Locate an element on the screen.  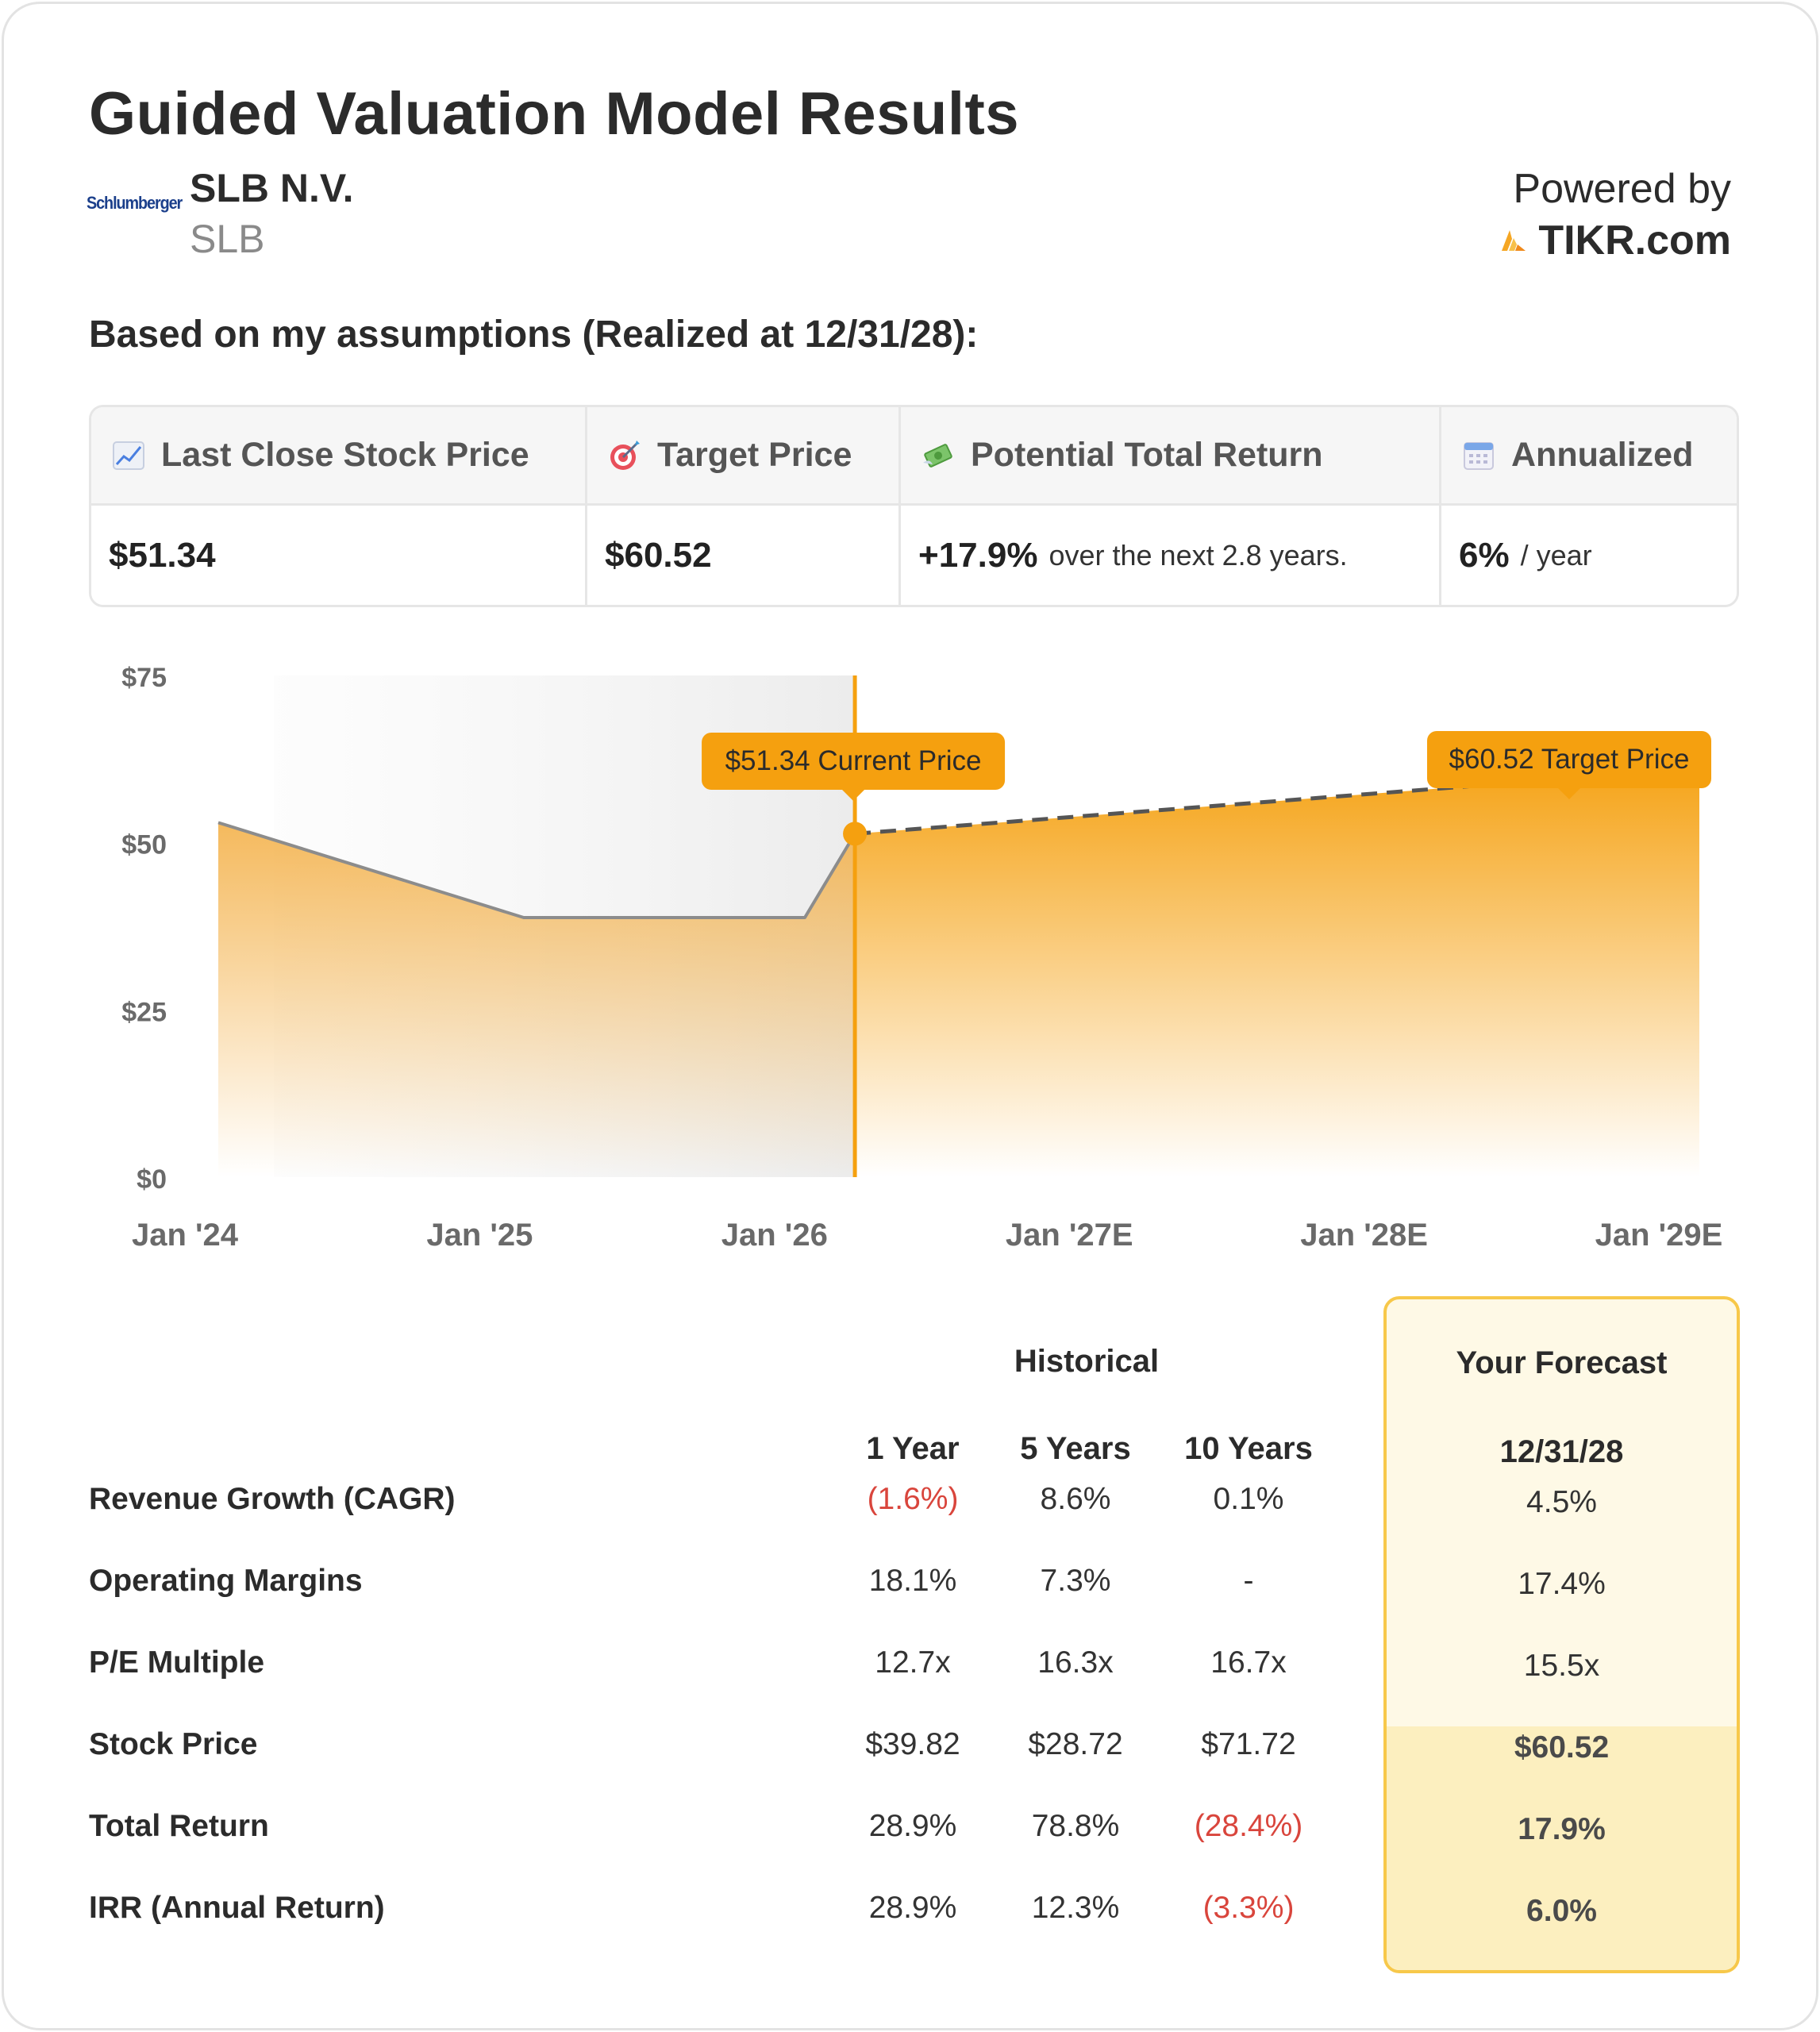
current-price-marker is located at coordinates (855, 834).